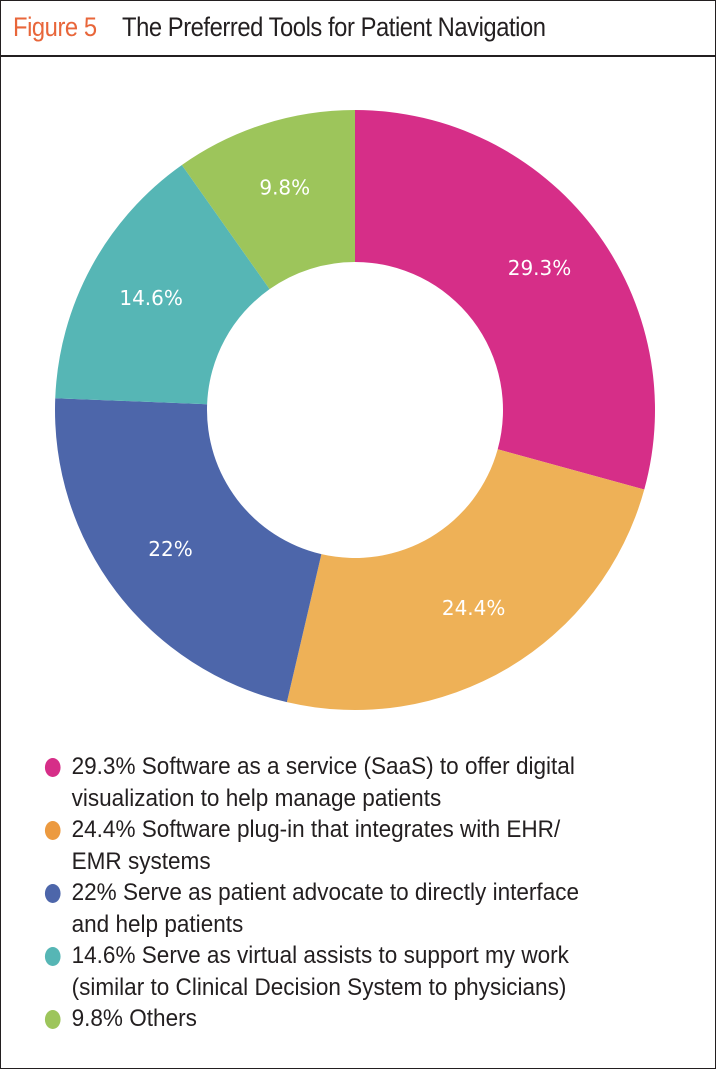 The width and height of the screenshot is (716, 1069). Describe the element at coordinates (256, 798) in the screenshot. I see `legend-text-line: visualization to help manage patients` at that location.